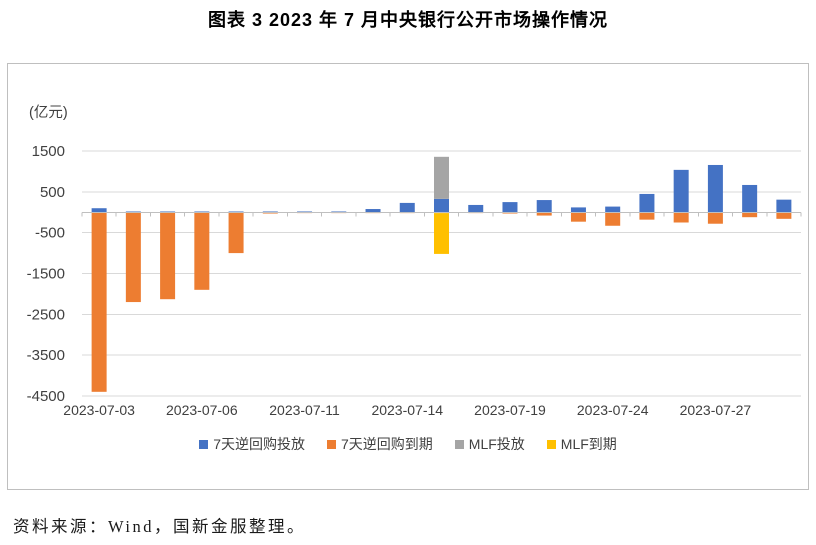 This screenshot has width=816, height=545. Describe the element at coordinates (99, 410) in the screenshot. I see `x-tick-label: 2023-07-03` at that location.